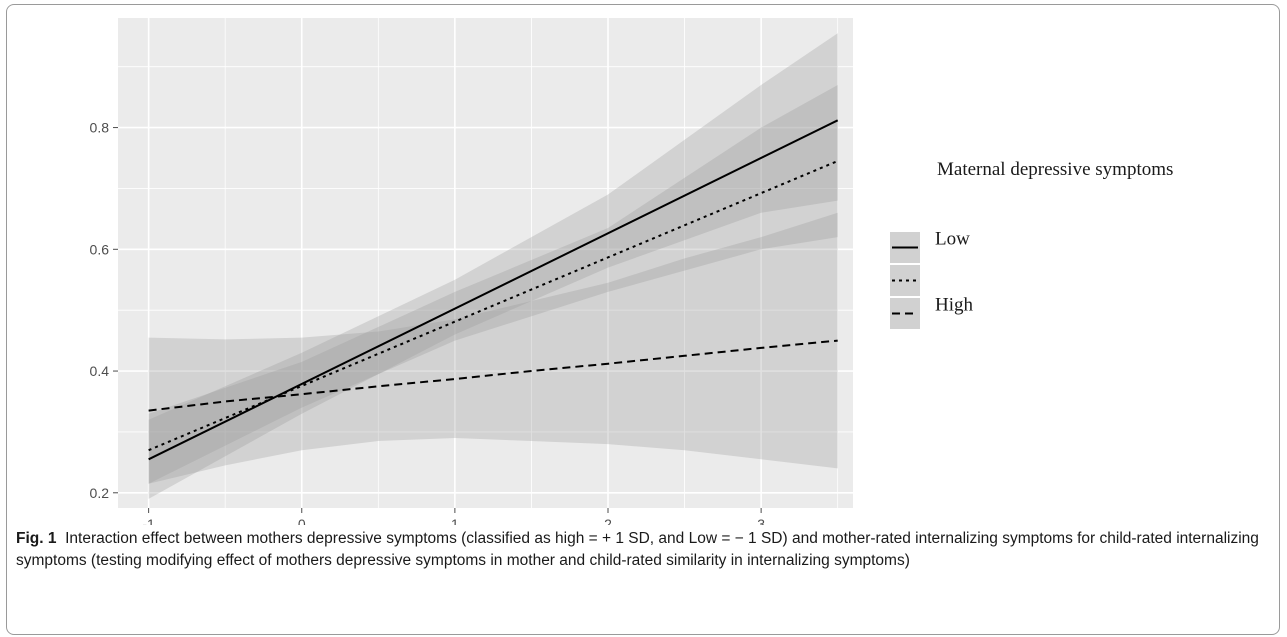 The width and height of the screenshot is (1287, 637). Describe the element at coordinates (148, 520) in the screenshot. I see `x-tick-label: -1` at that location.